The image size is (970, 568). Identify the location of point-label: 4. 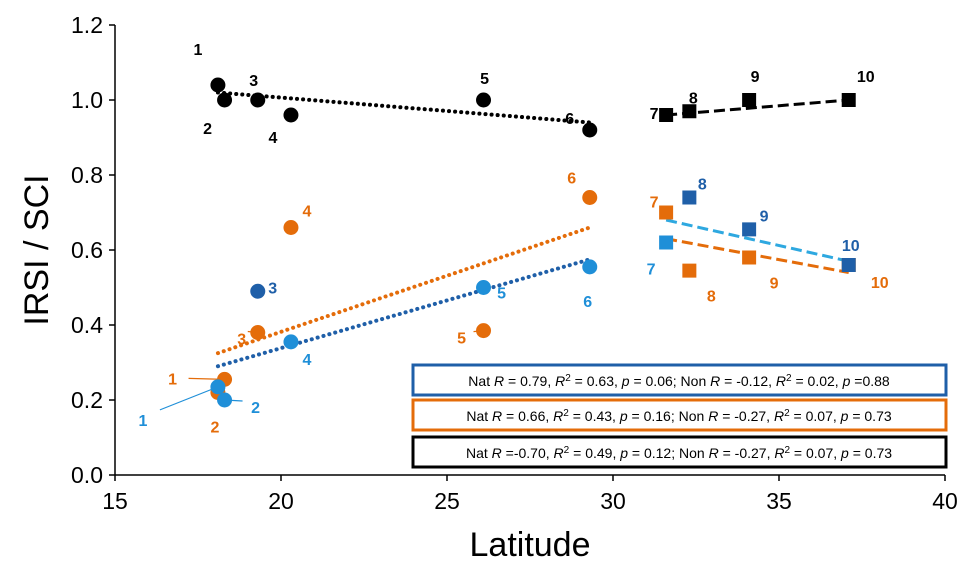
(307, 212).